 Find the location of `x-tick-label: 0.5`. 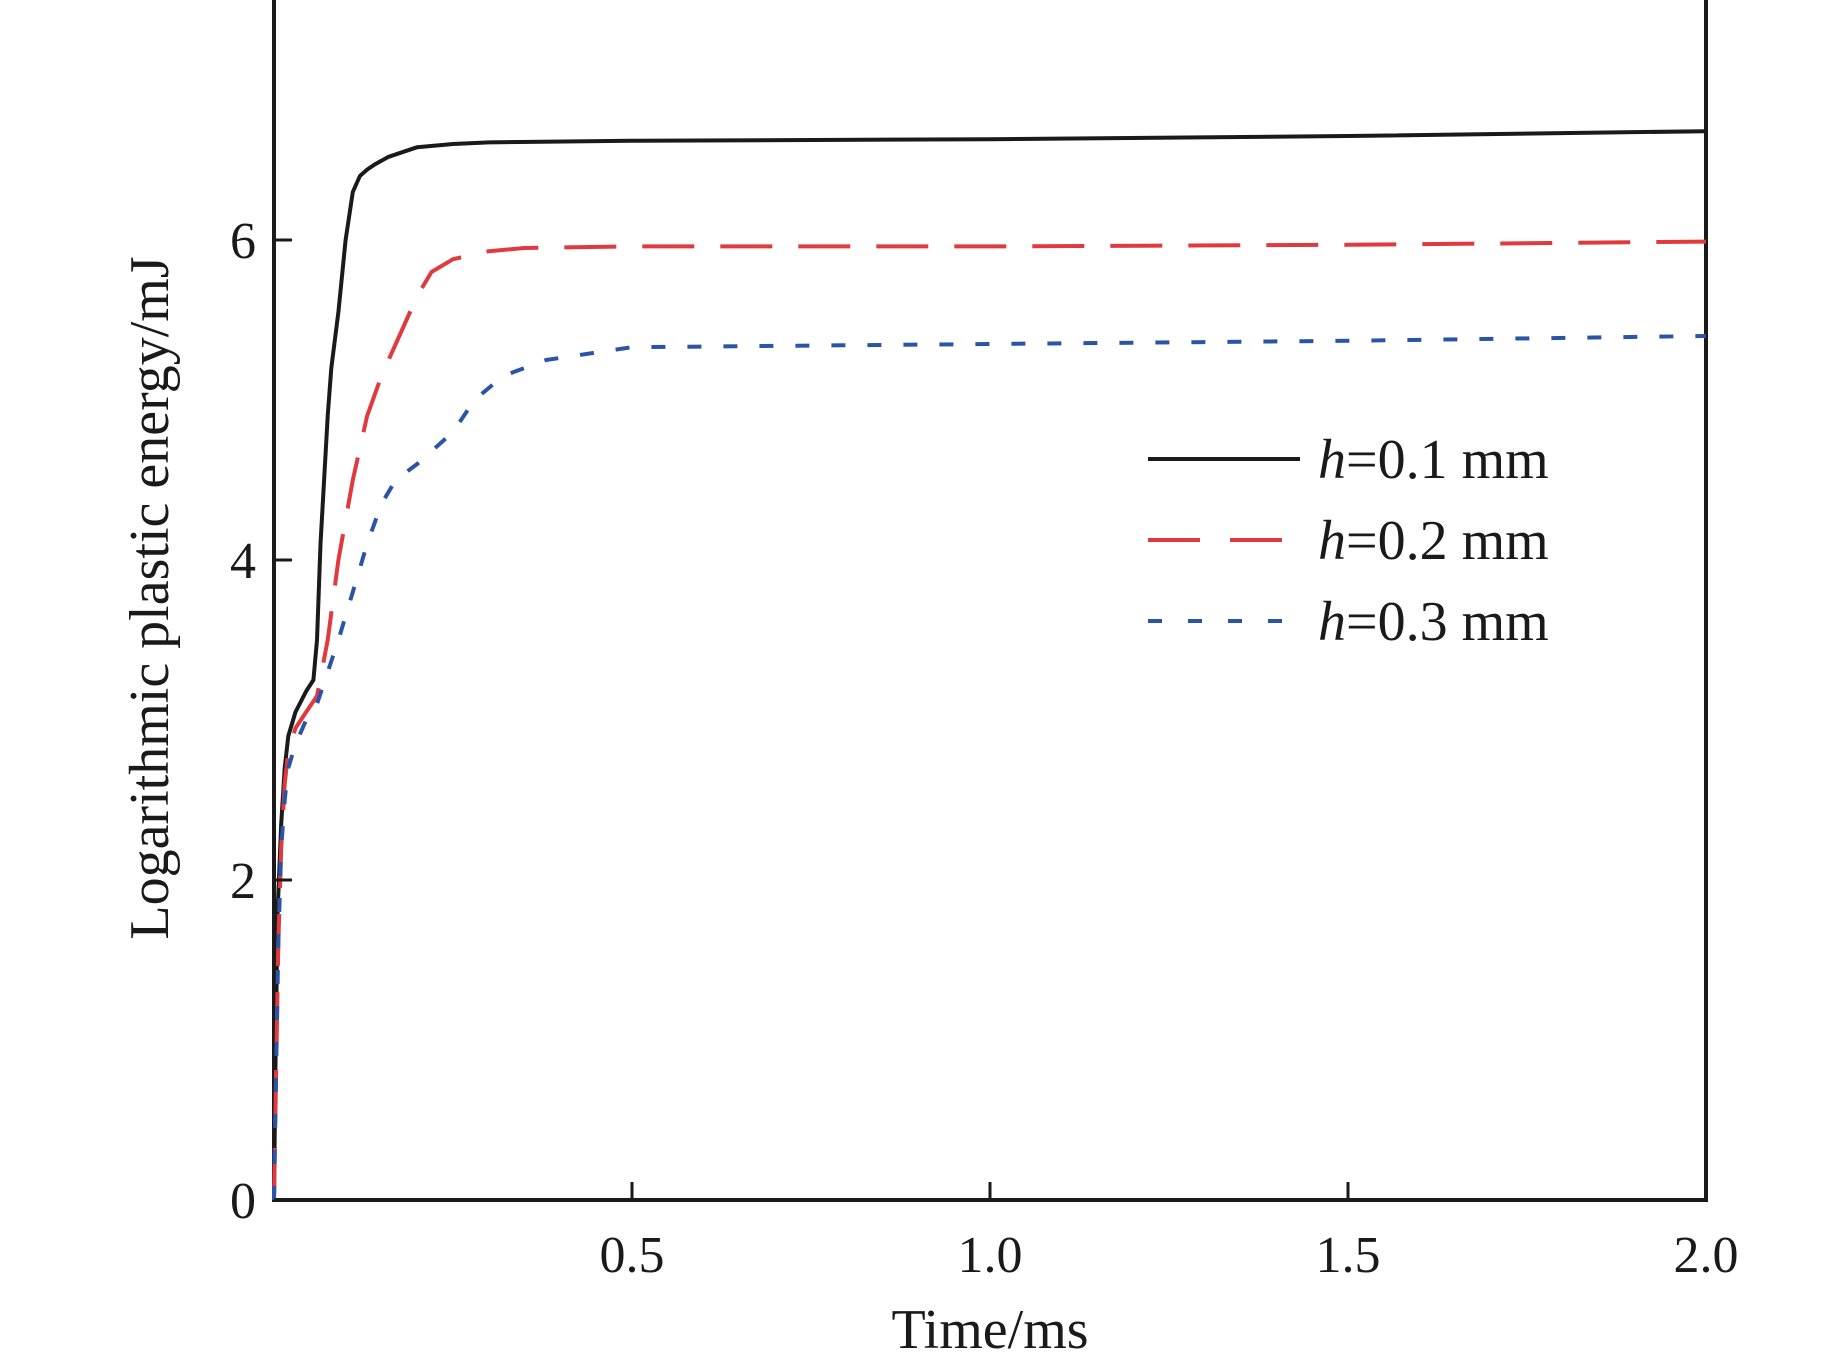

x-tick-label: 0.5 is located at coordinates (632, 1255).